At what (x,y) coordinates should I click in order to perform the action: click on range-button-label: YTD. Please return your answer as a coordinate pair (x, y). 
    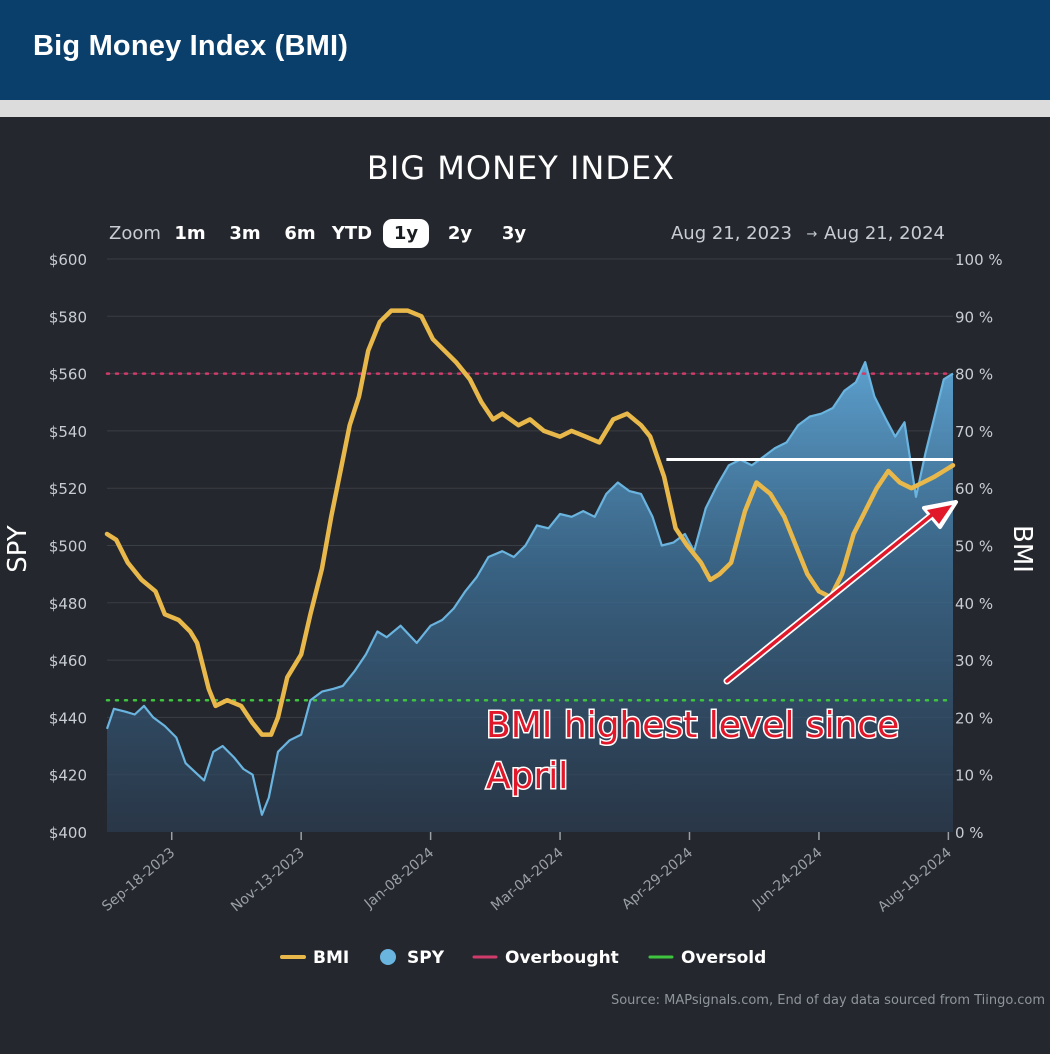
    Looking at the image, I should click on (351, 233).